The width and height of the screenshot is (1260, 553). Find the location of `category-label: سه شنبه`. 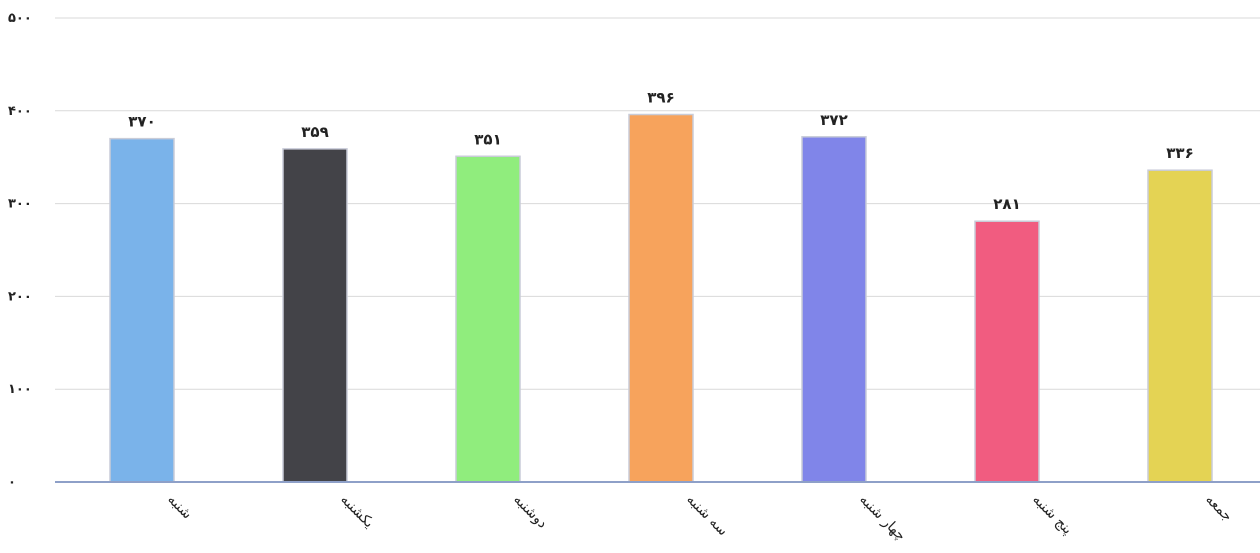

category-label: سه شنبه is located at coordinates (707, 516).